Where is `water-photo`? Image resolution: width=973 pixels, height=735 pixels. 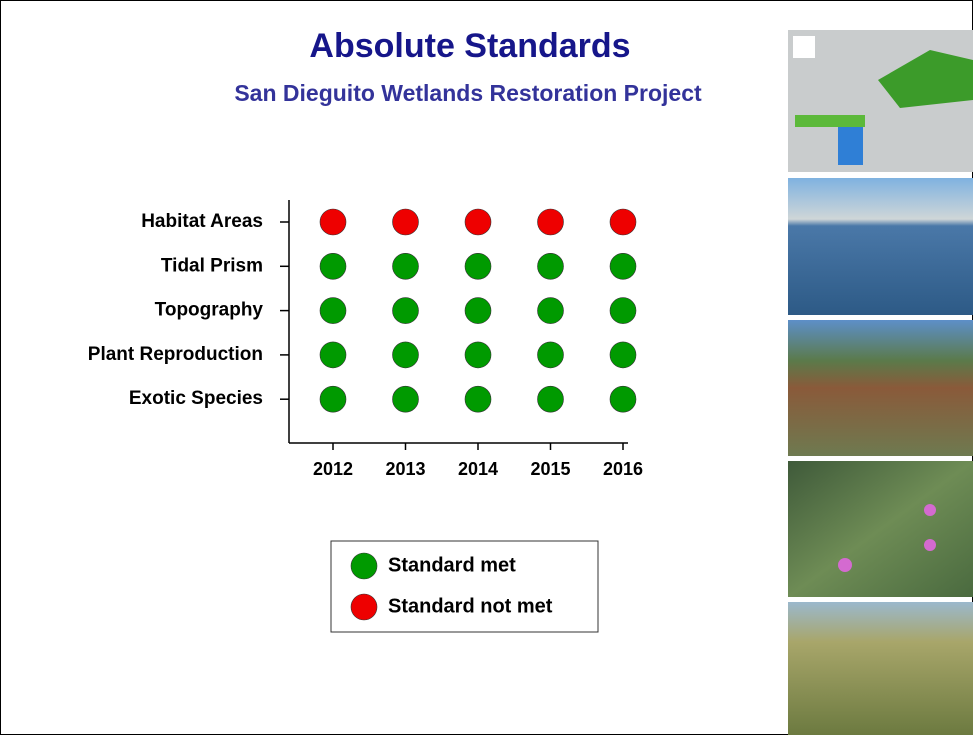
water-photo is located at coordinates (880, 246).